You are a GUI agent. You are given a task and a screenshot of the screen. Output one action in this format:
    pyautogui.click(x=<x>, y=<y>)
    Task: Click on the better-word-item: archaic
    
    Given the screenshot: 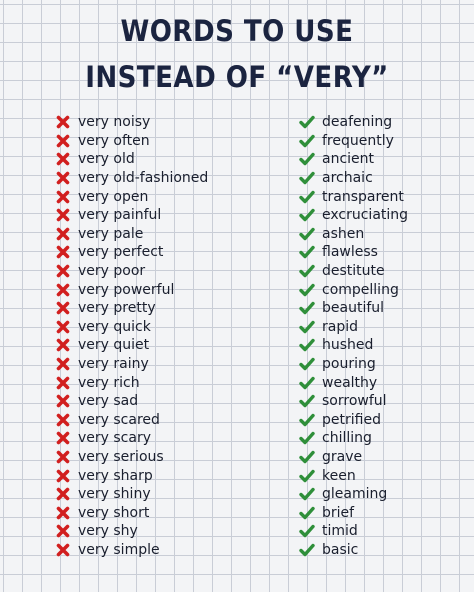 What is the action you would take?
    pyautogui.click(x=353, y=178)
    